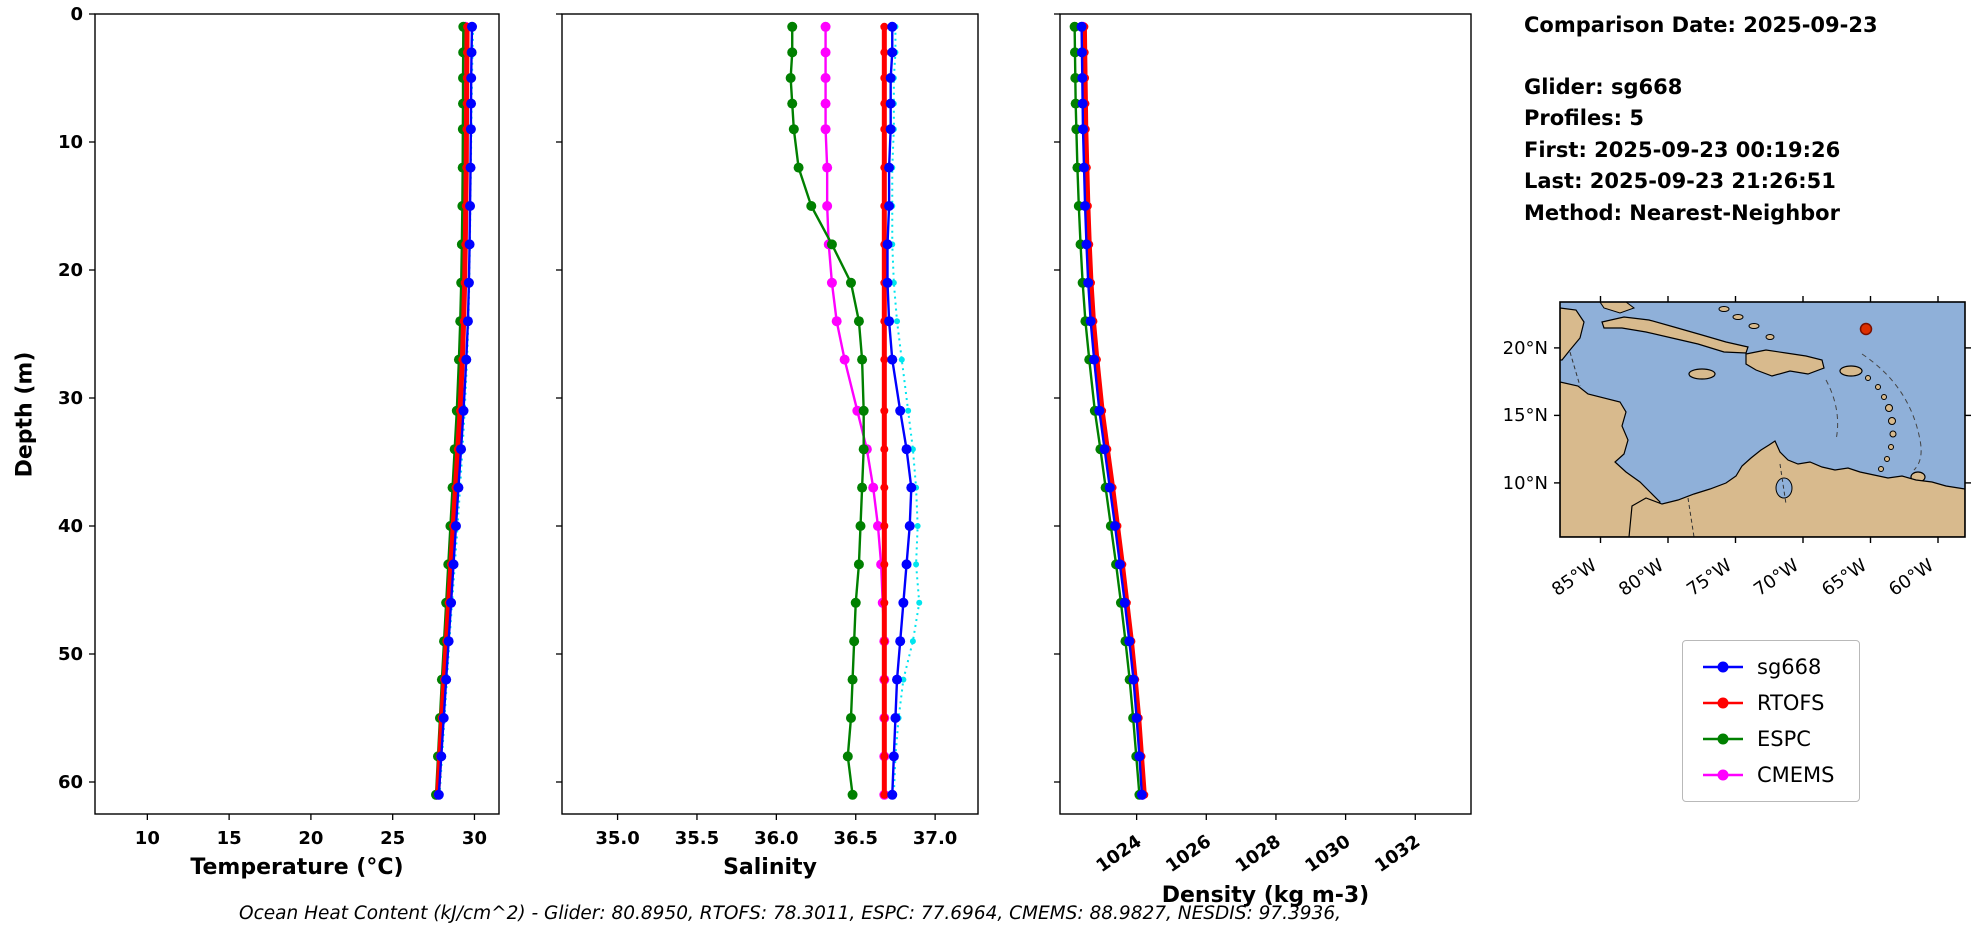  Describe the element at coordinates (1851, 371) in the screenshot. I see `map-land-puerto-rico` at that location.